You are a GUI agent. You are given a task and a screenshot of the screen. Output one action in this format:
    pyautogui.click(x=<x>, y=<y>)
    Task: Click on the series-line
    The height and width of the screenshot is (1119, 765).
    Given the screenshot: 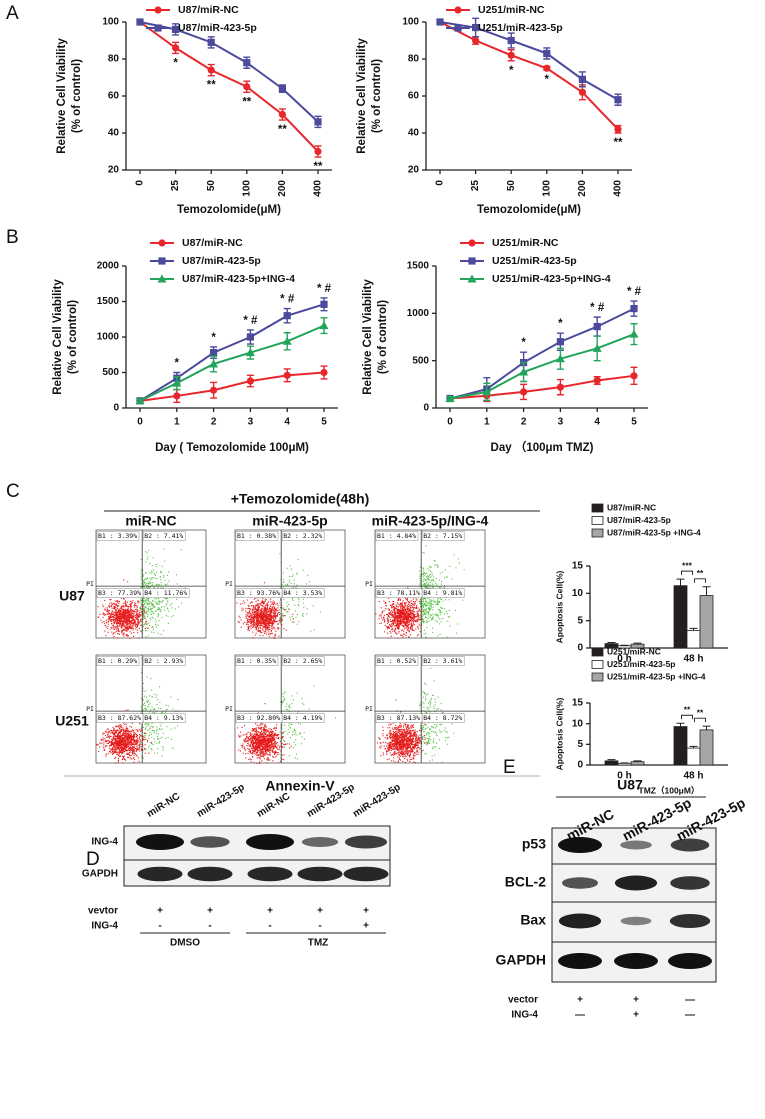 What is the action you would take?
    pyautogui.click(x=542, y=366)
    